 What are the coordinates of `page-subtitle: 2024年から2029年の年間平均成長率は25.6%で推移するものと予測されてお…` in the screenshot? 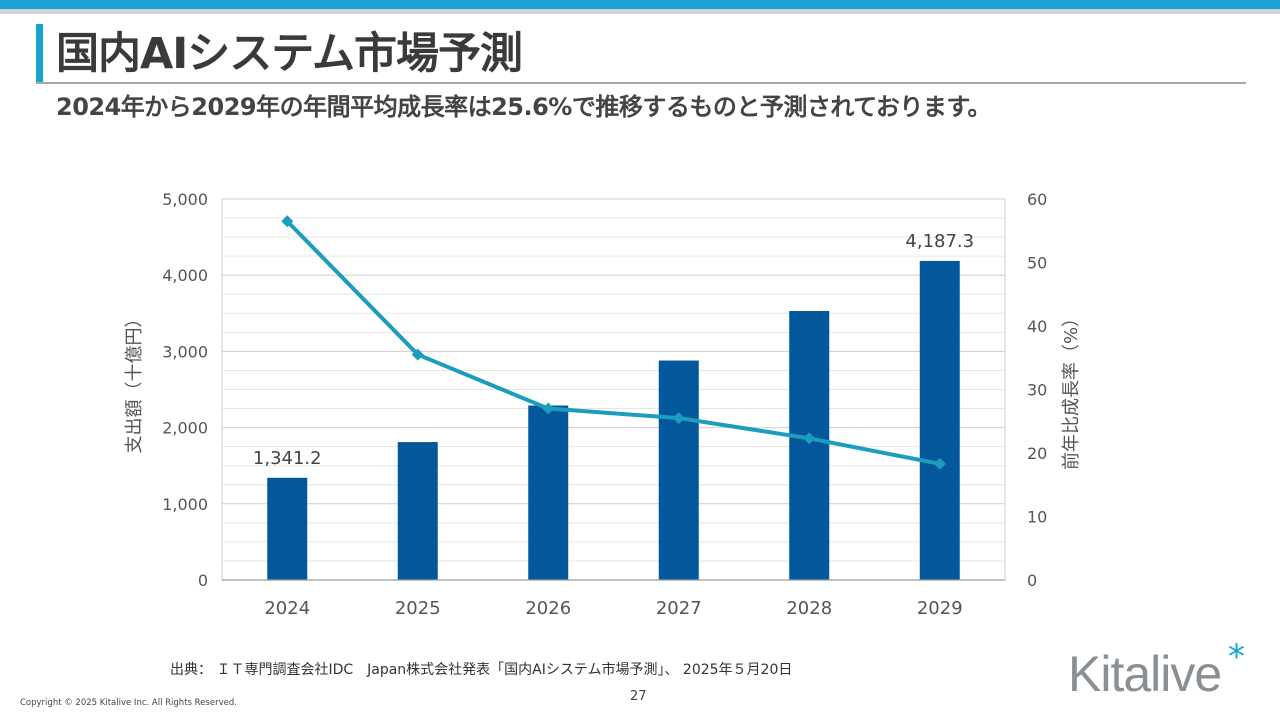 It's located at (524, 107).